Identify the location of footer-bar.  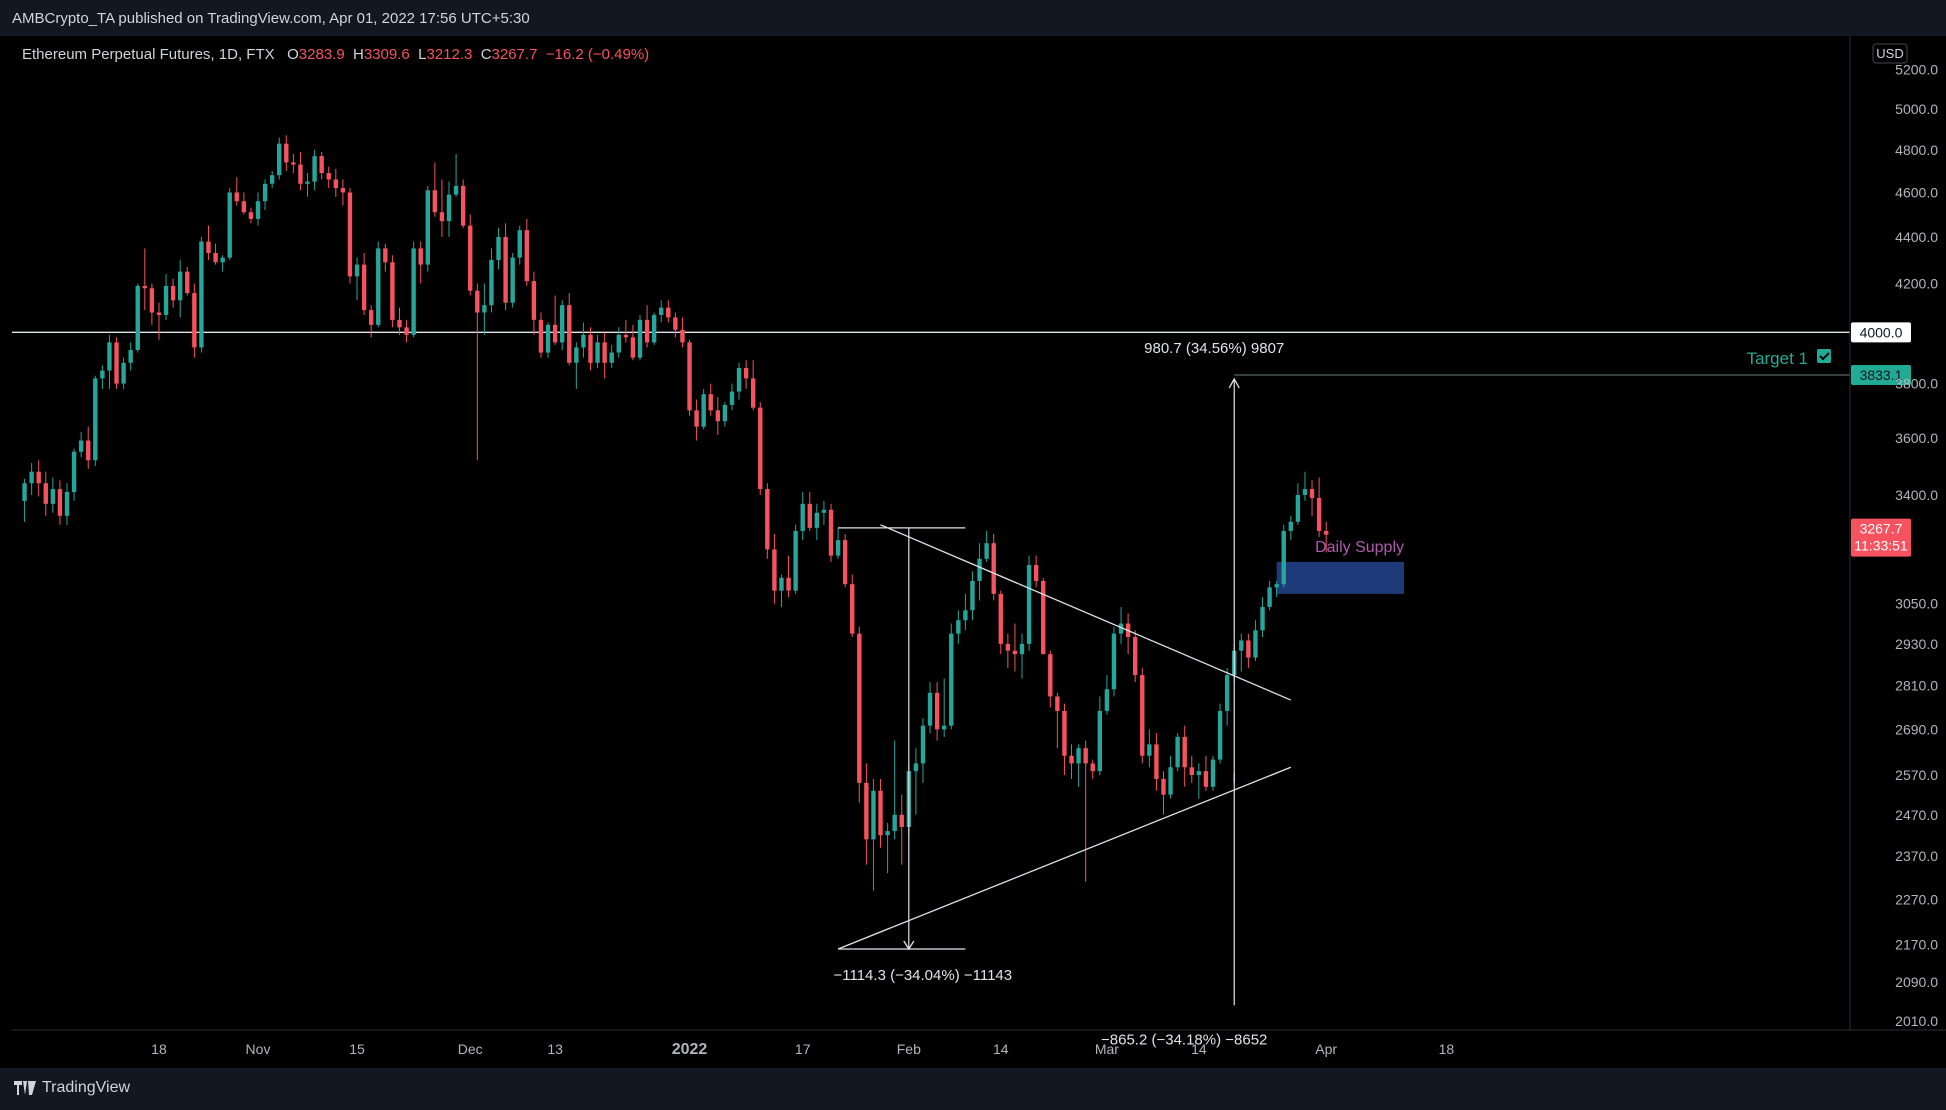
(973, 1089).